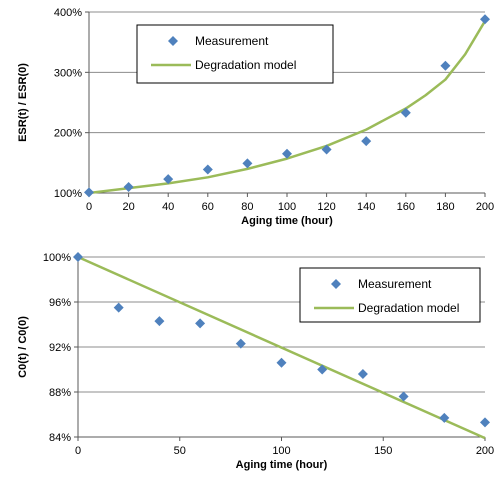 This screenshot has width=498, height=488. What do you see at coordinates (326, 207) in the screenshot?
I see `x-tick-label: 120` at bounding box center [326, 207].